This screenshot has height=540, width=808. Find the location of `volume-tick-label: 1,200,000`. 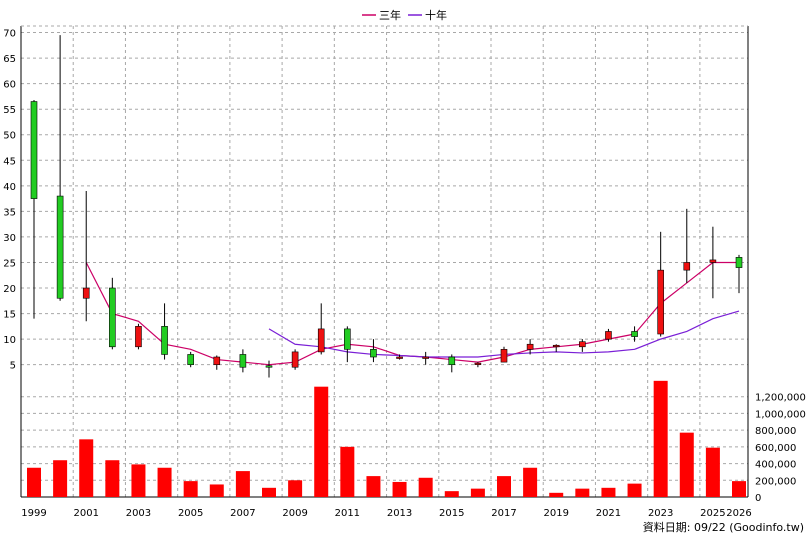

volume-tick-label: 1,200,000 is located at coordinates (780, 398).